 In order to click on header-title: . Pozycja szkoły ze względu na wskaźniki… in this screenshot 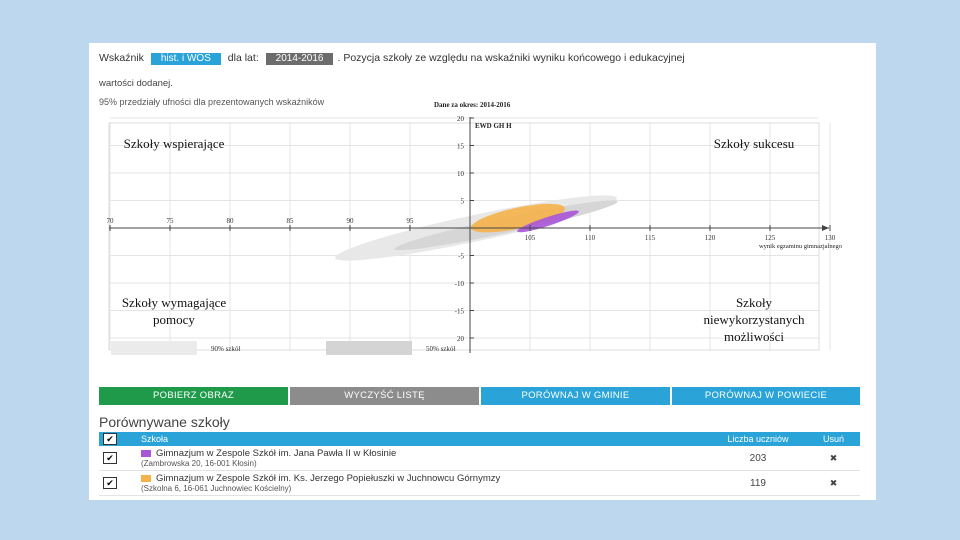, I will do `click(511, 58)`.